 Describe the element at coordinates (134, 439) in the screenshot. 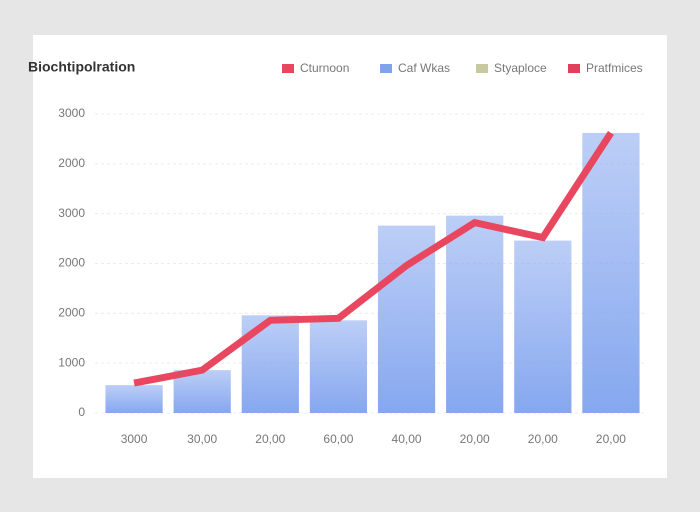

I see `x-tick-label: 3000` at that location.